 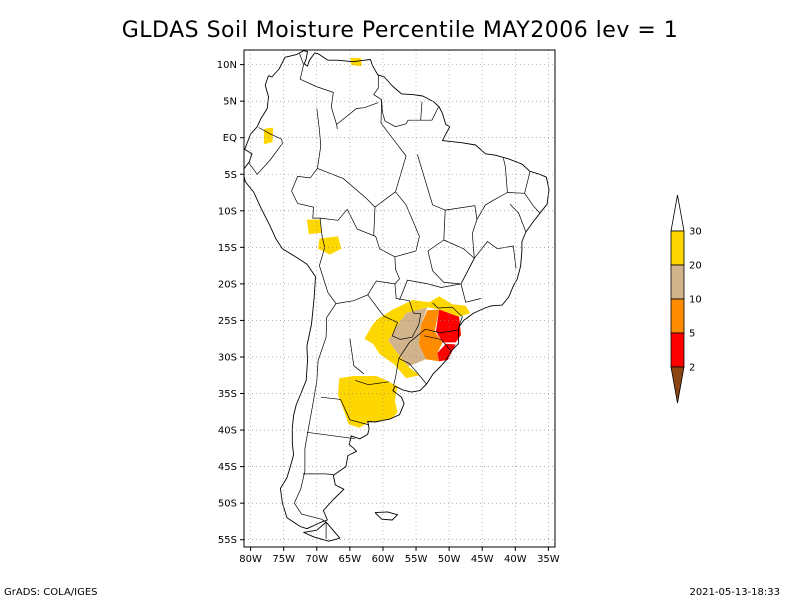 I want to click on lat-tick-label: 35S, so click(x=227, y=394).